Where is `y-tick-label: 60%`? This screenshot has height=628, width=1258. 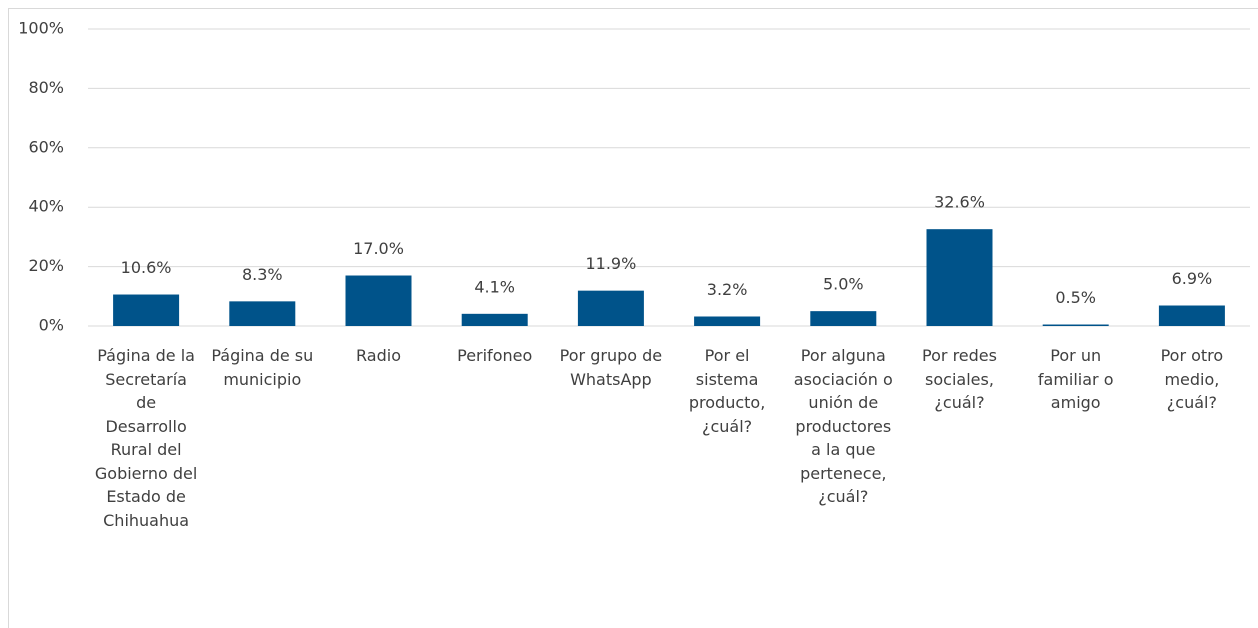 y-tick-label: 60% is located at coordinates (46, 146).